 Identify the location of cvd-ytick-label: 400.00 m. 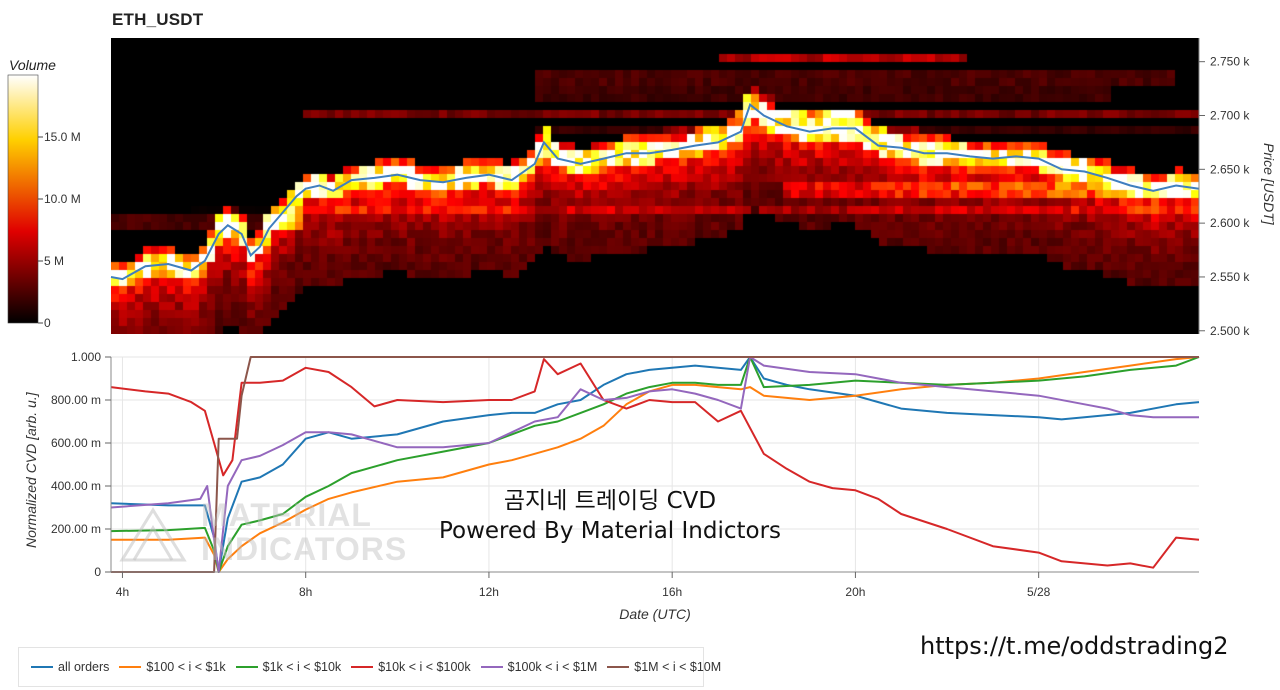
(76, 486).